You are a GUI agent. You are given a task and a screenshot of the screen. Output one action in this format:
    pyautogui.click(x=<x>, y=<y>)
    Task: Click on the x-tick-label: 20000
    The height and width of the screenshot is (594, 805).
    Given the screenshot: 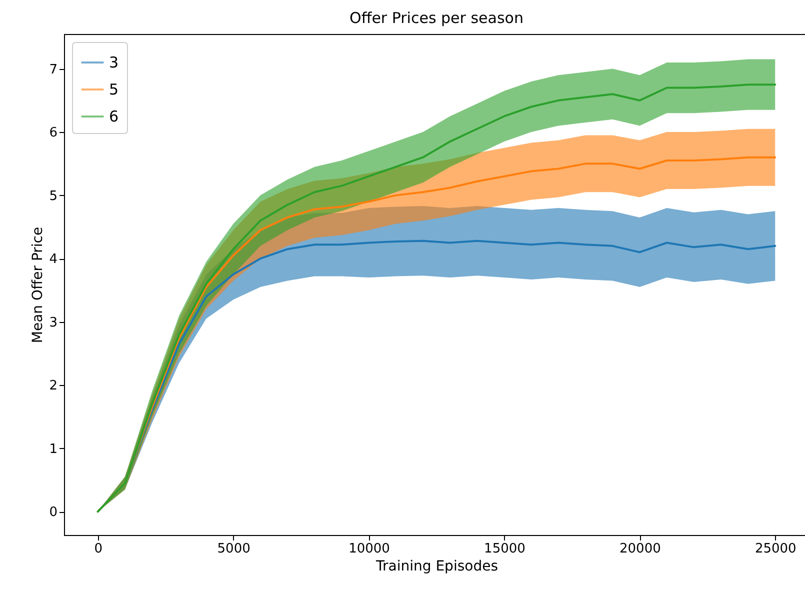 What is the action you would take?
    pyautogui.click(x=640, y=549)
    